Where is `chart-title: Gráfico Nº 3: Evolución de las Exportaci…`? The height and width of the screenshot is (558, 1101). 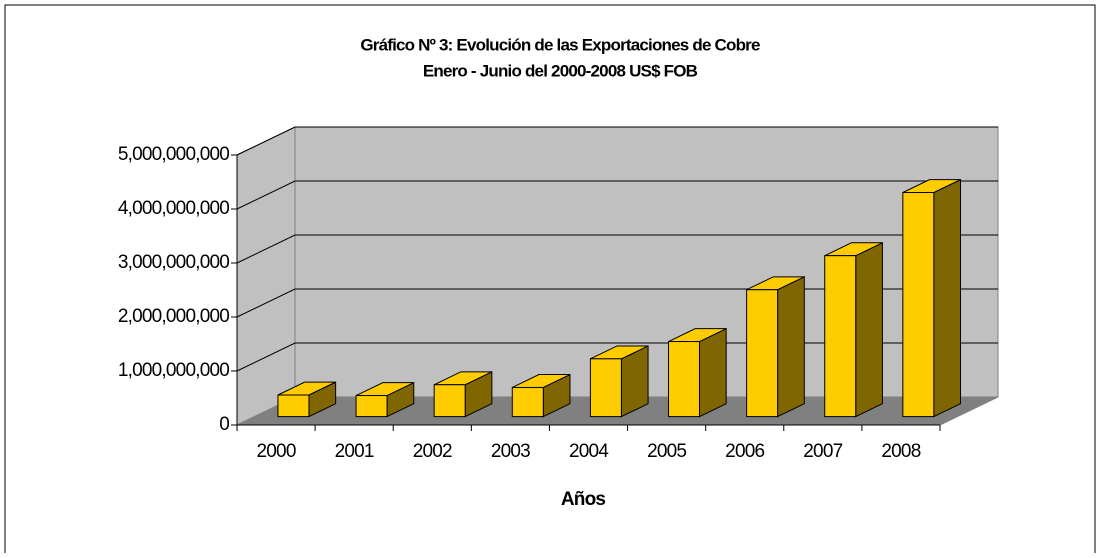 chart-title: Gráfico Nº 3: Evolución de las Exportaci… is located at coordinates (560, 44).